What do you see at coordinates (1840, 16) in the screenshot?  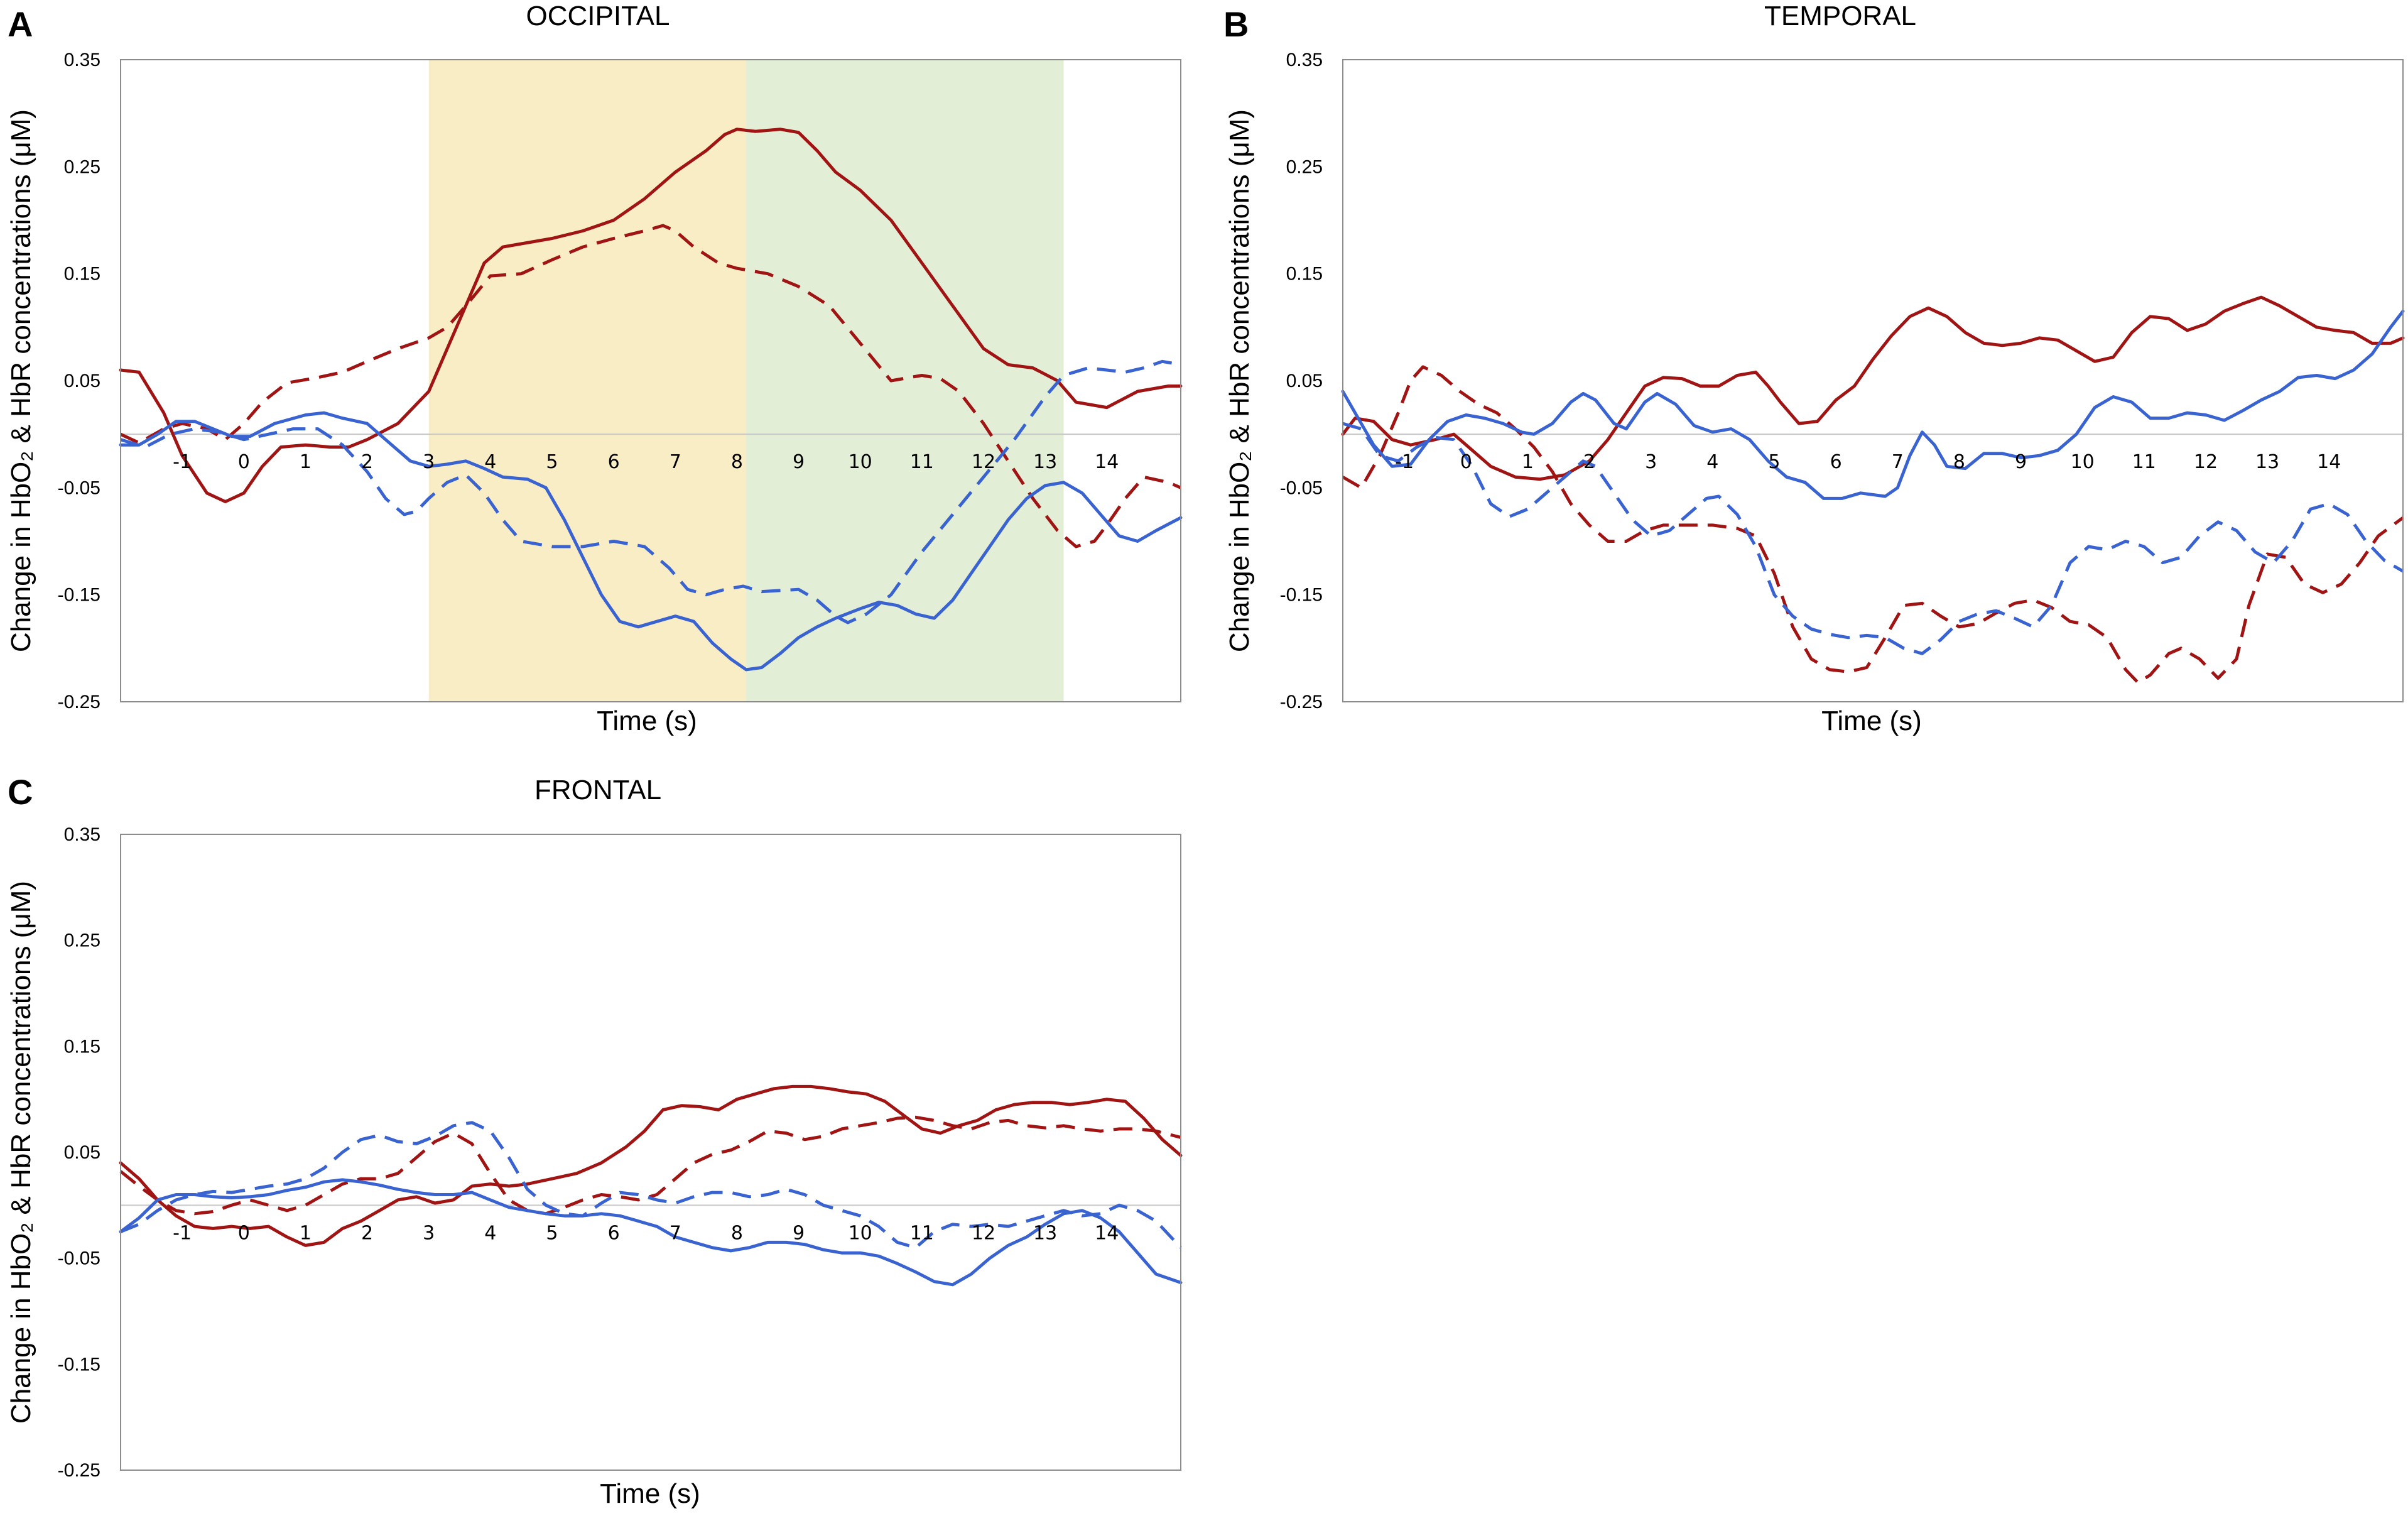 I see `chart-title: TEMPORAL` at bounding box center [1840, 16].